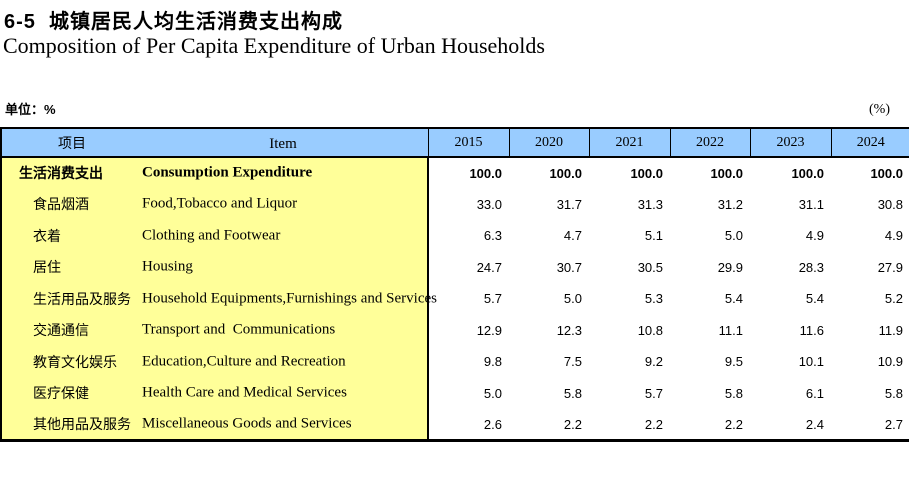 The height and width of the screenshot is (478, 909). Describe the element at coordinates (650, 267) in the screenshot. I see `value-cell: 30.5` at that location.